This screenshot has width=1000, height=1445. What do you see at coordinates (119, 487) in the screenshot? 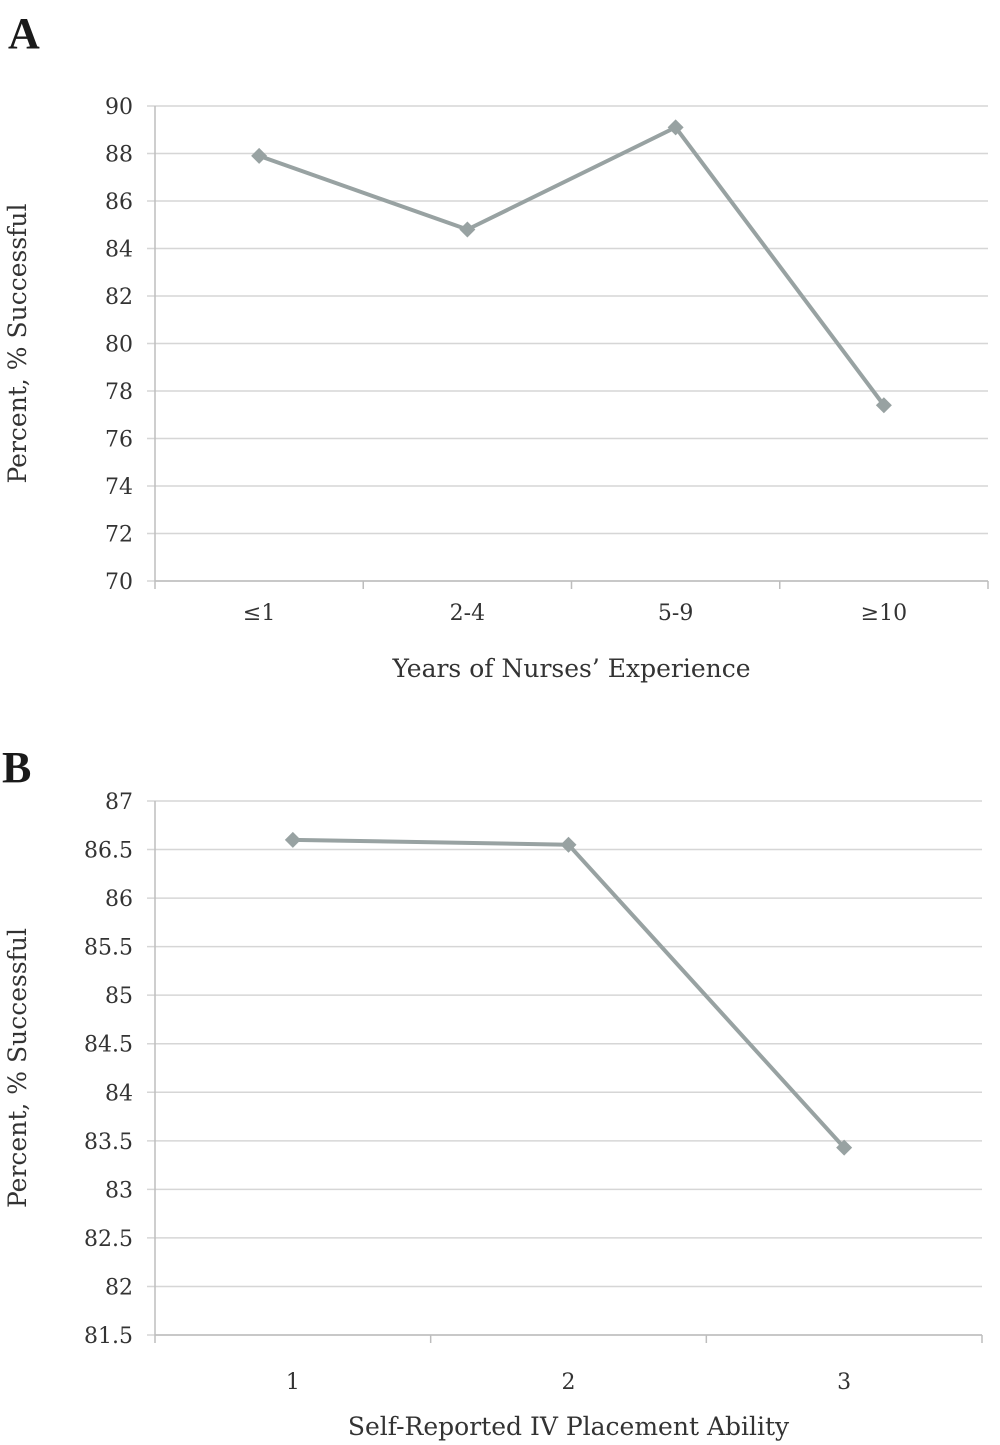
I see `y-tick-label: 74` at bounding box center [119, 487].